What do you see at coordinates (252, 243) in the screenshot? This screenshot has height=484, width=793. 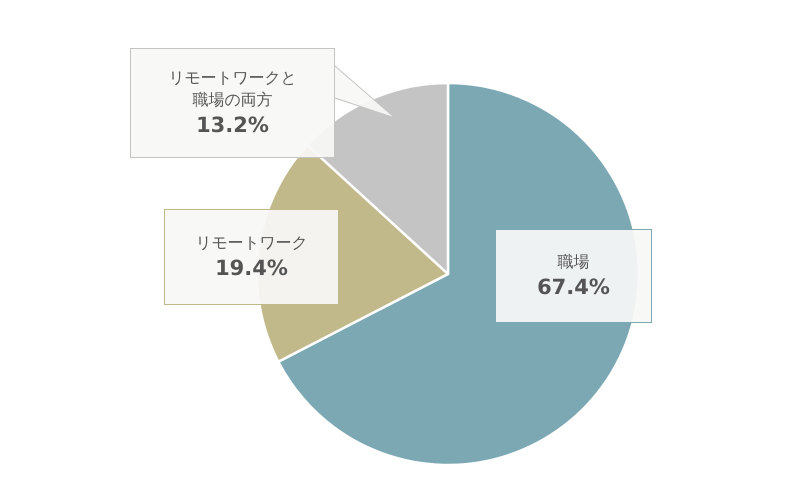 I see `slice-label: リモートワーク` at bounding box center [252, 243].